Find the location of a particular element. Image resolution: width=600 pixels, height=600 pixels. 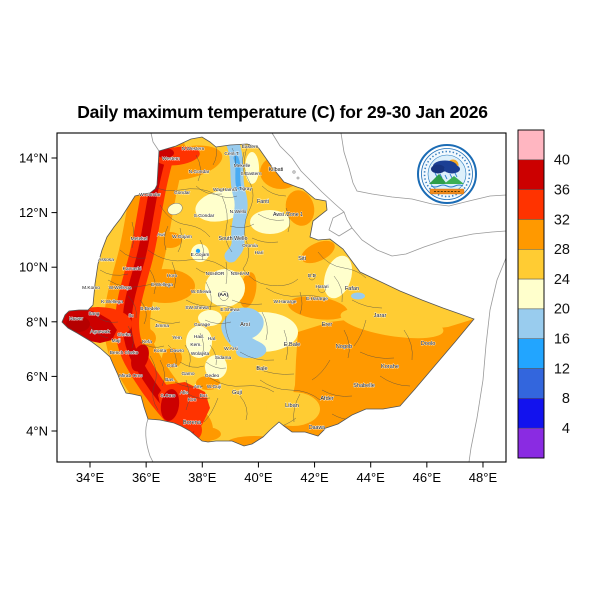

region-label: E.Hararge is located at coordinates (317, 299).